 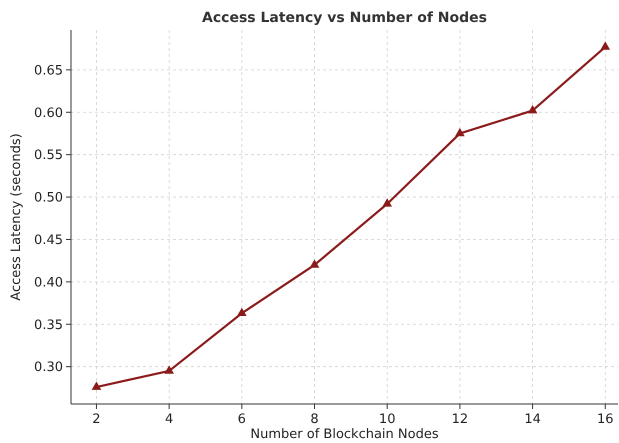 What do you see at coordinates (96, 419) in the screenshot?
I see `x-tick-label: 2` at bounding box center [96, 419].